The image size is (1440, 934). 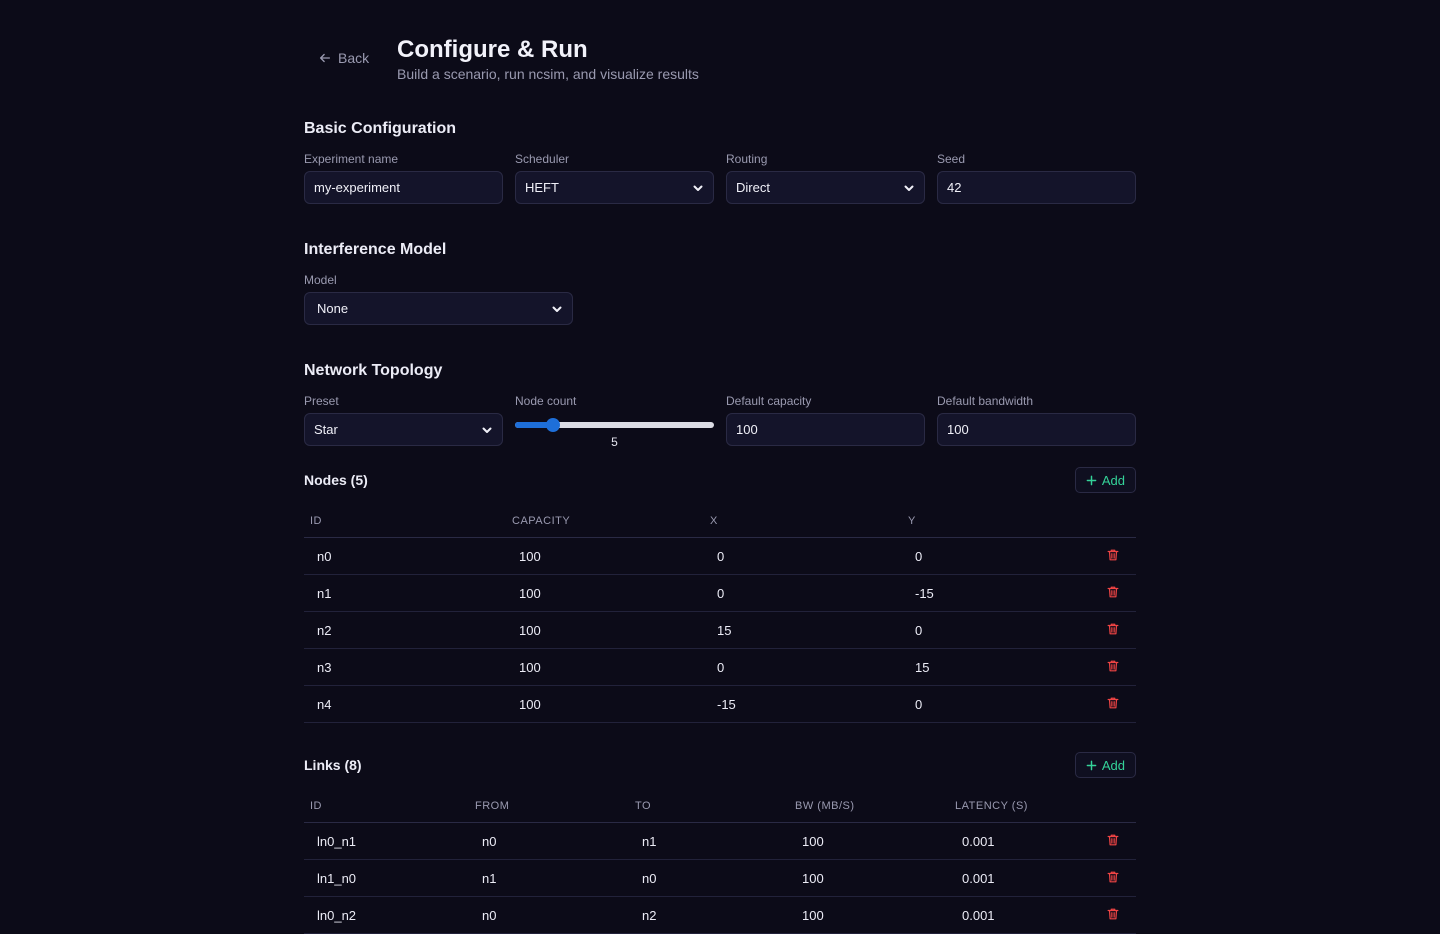 I want to click on table-row: n3 100 0 15, so click(x=720, y=667).